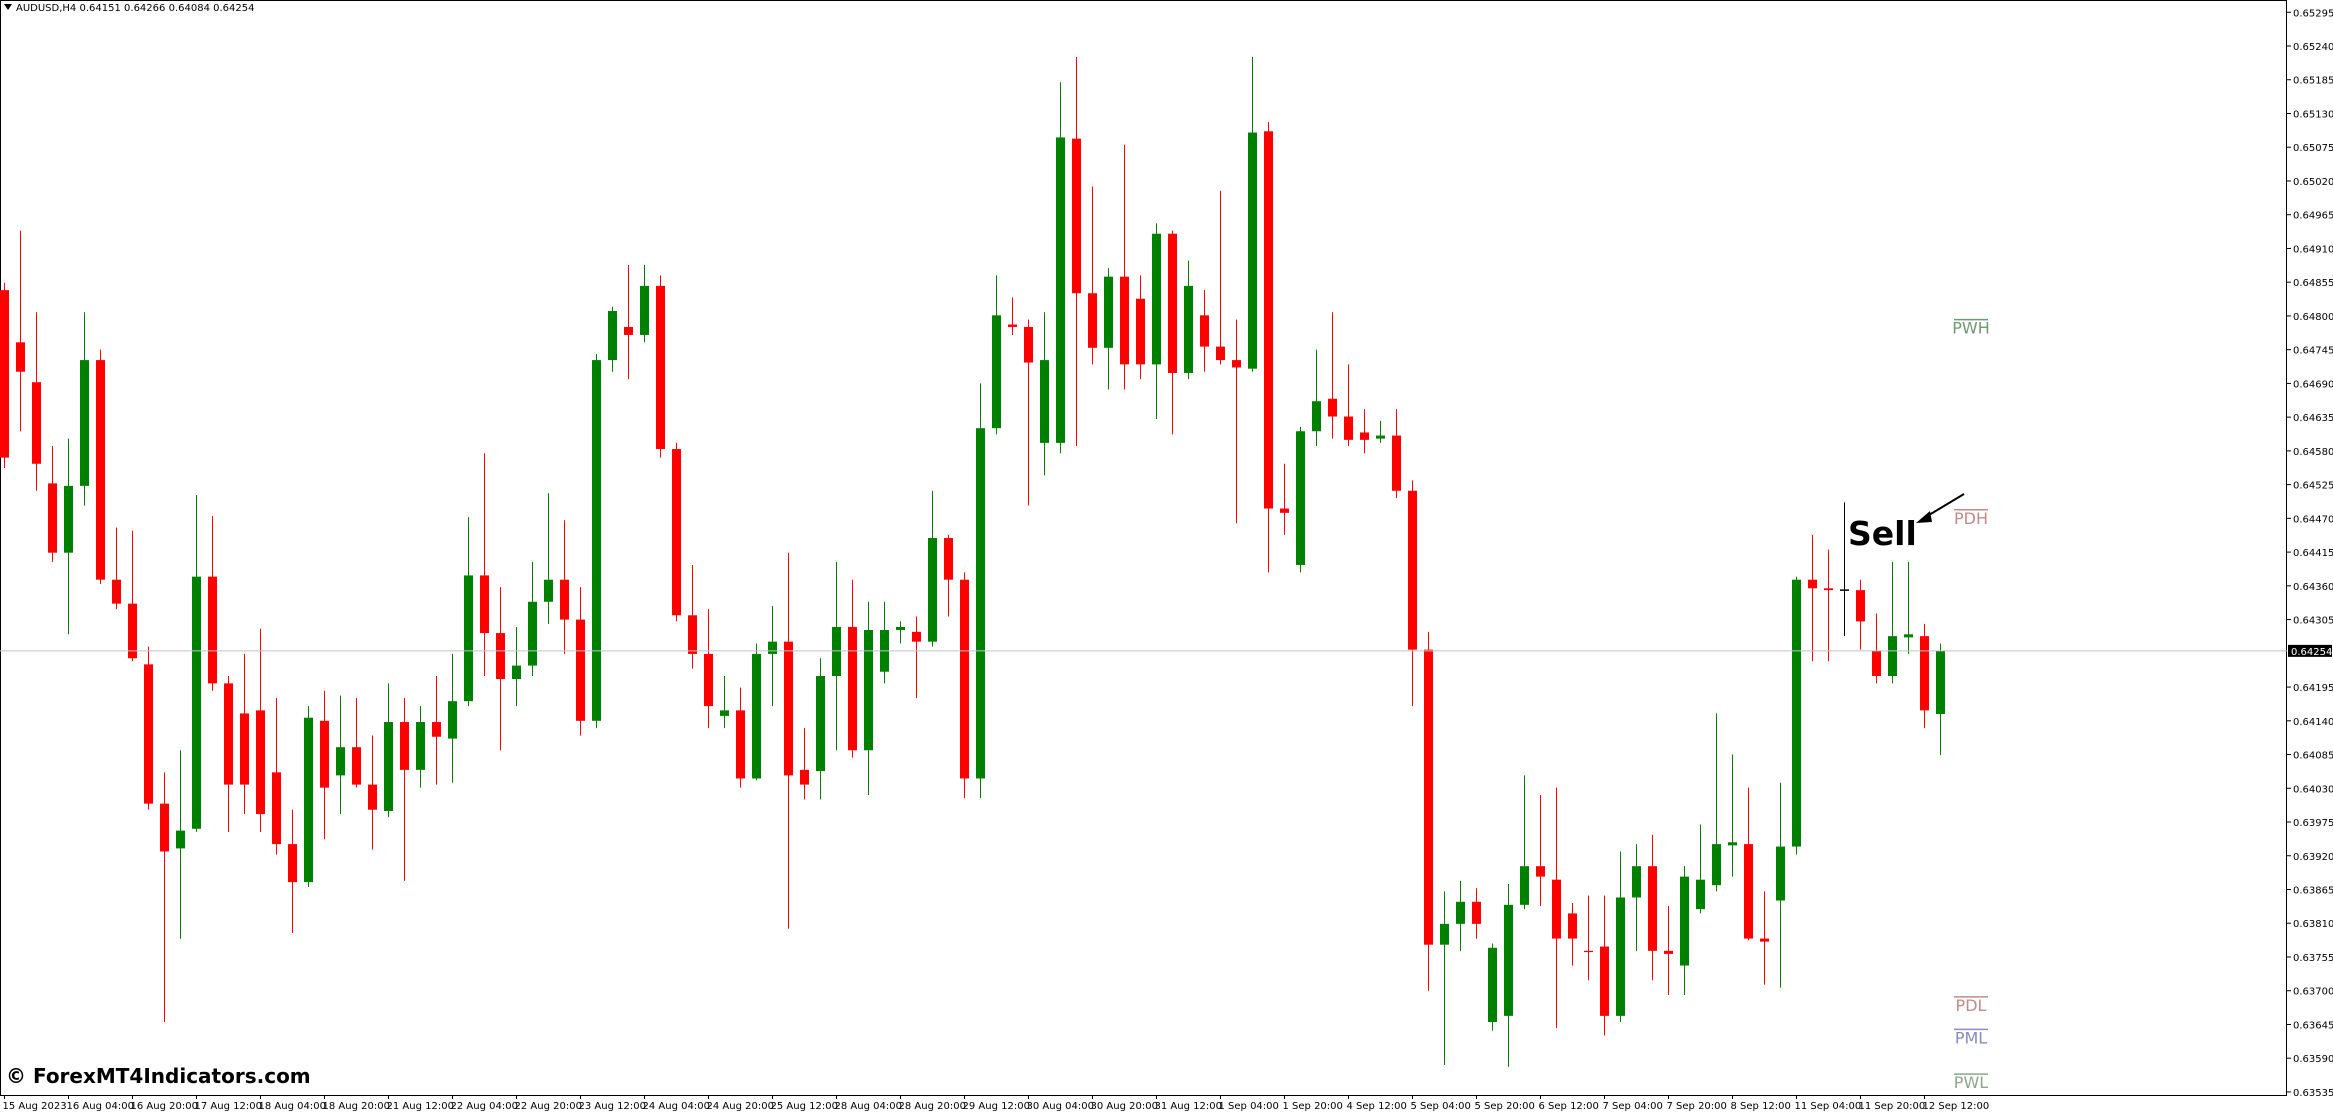  Describe the element at coordinates (2313, 249) in the screenshot. I see `y-tick-label: 0.64910` at that location.